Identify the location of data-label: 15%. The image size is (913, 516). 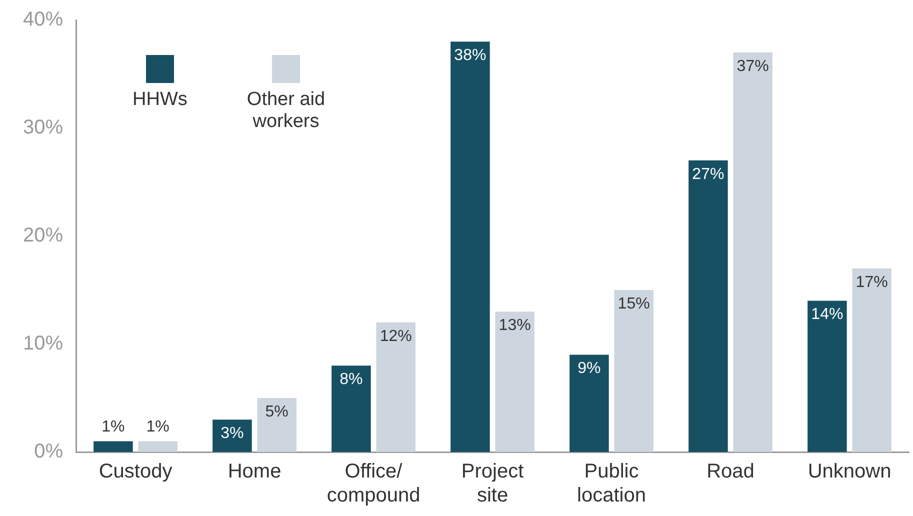
(634, 303).